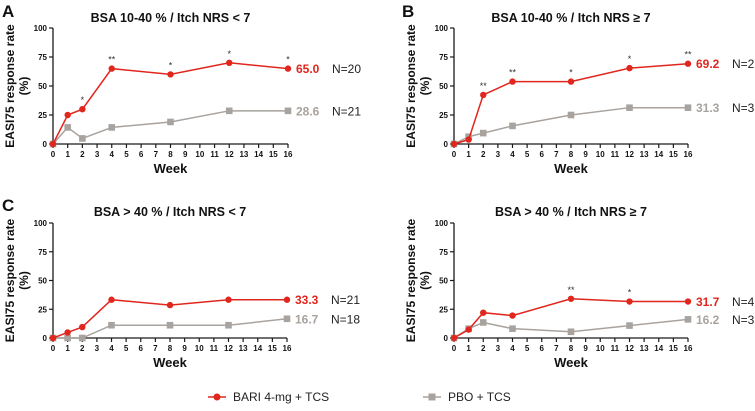  What do you see at coordinates (708, 64) in the screenshot?
I see `end-value-label-bari: 69.2` at bounding box center [708, 64].